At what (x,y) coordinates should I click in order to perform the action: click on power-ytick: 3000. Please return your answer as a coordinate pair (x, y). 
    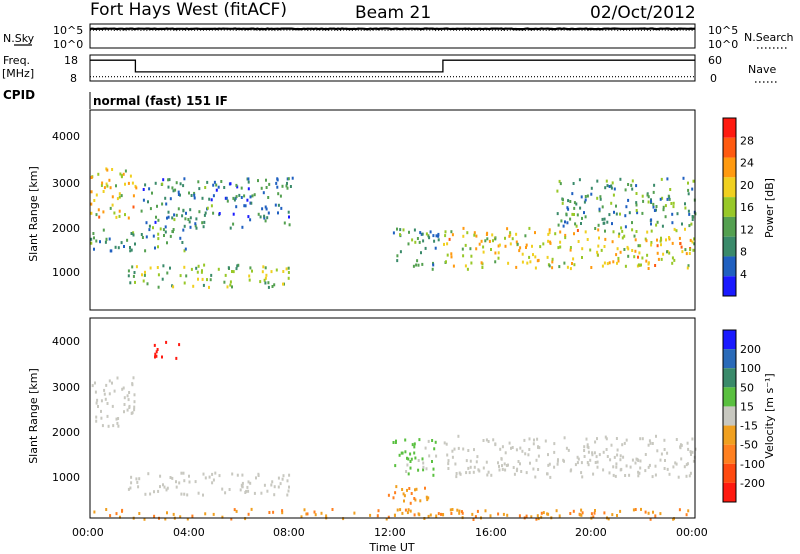
    Looking at the image, I should click on (66, 183).